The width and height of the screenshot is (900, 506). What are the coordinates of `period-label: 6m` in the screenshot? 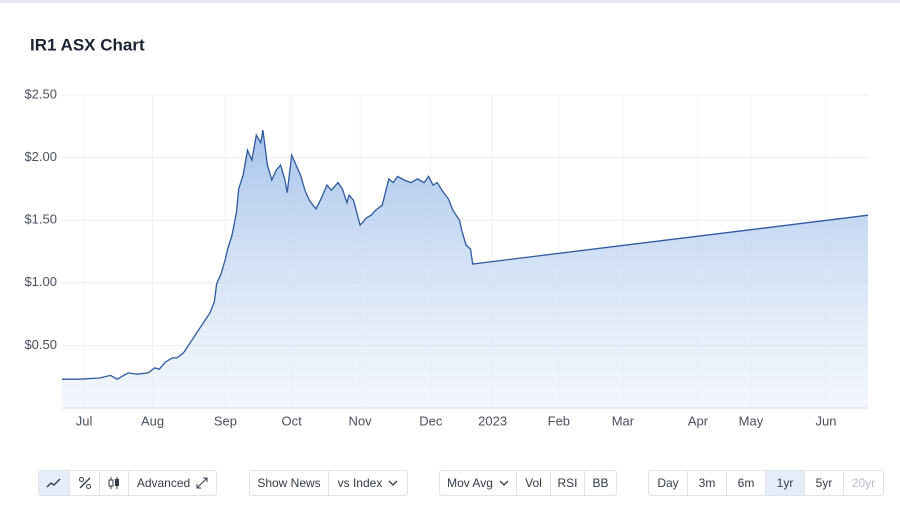 It's located at (746, 483).